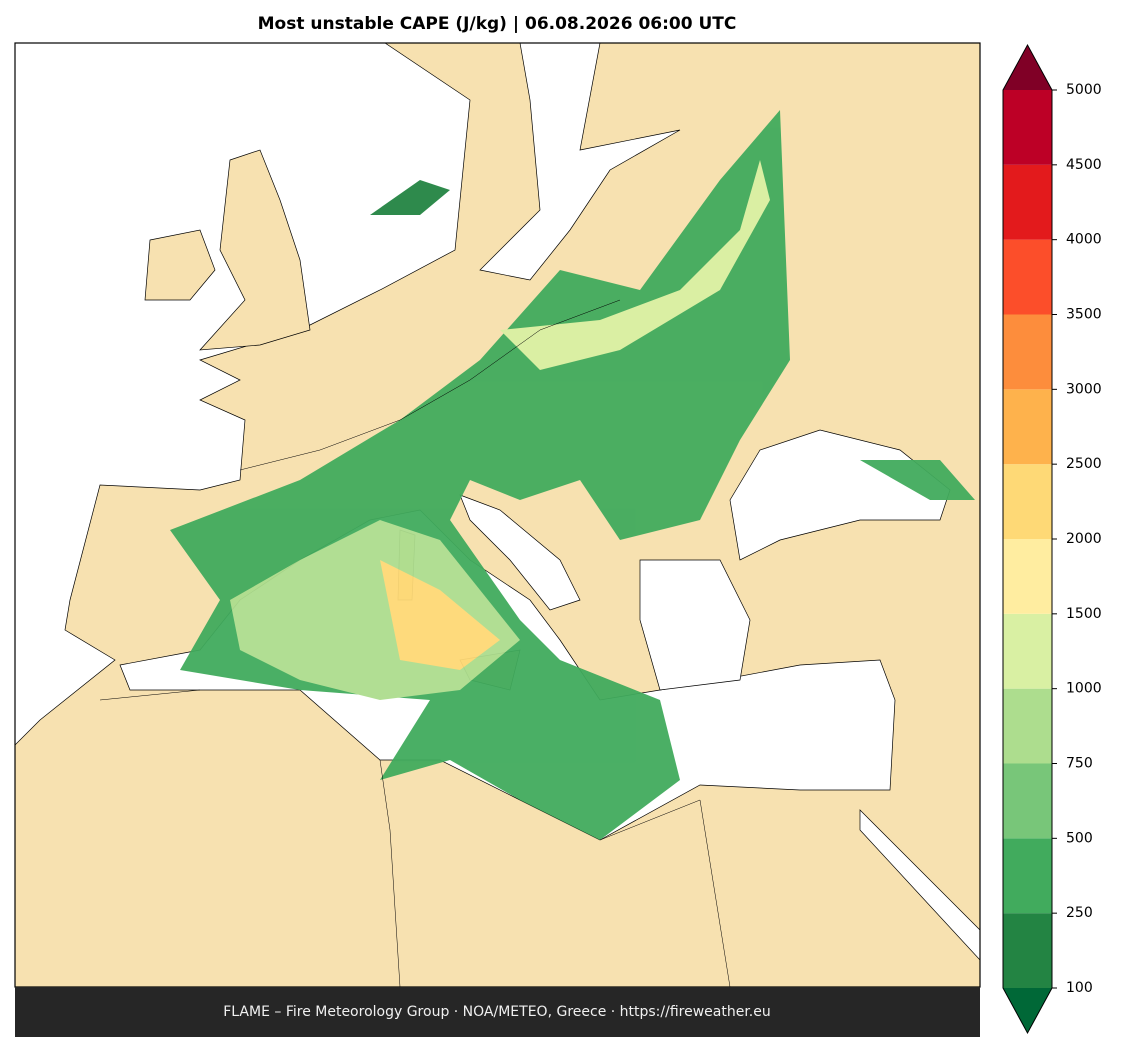 The width and height of the screenshot is (1124, 1052). Describe the element at coordinates (919, 885) in the screenshot. I see `red-sea` at that location.